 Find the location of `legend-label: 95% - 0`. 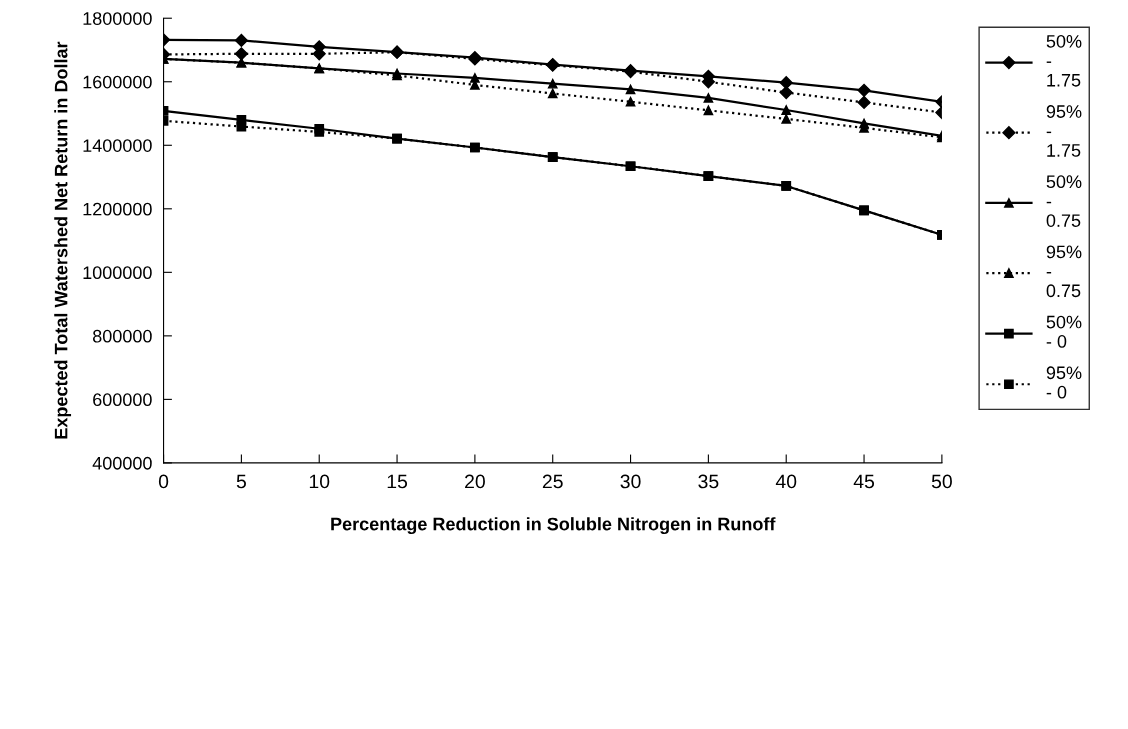

legend-label: 95% - 0 is located at coordinates (1064, 382).